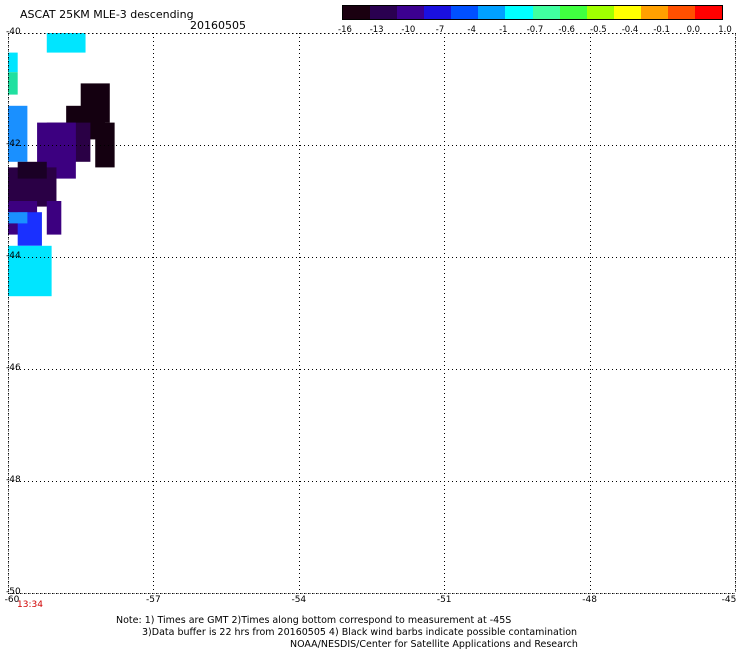 Image resolution: width=740 pixels, height=650 pixels. Describe the element at coordinates (729, 600) in the screenshot. I see `longitude-label: -45` at that location.